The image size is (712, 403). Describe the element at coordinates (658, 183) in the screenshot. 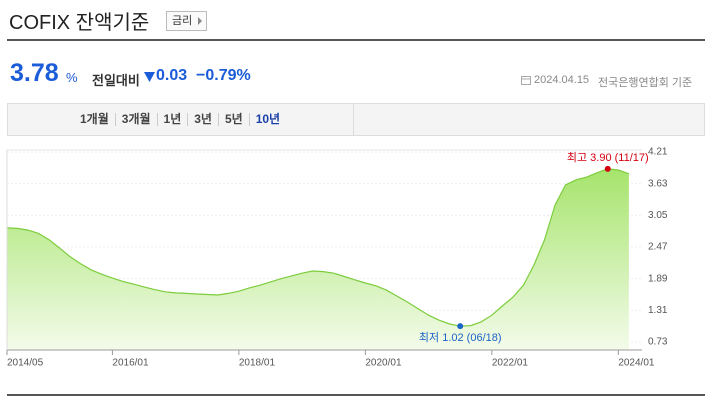

I see `y-tick-label: 3.63` at that location.